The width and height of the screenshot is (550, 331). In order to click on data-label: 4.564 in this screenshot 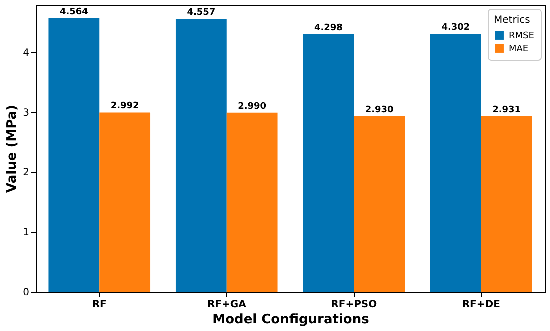, I will do `click(74, 13)`.